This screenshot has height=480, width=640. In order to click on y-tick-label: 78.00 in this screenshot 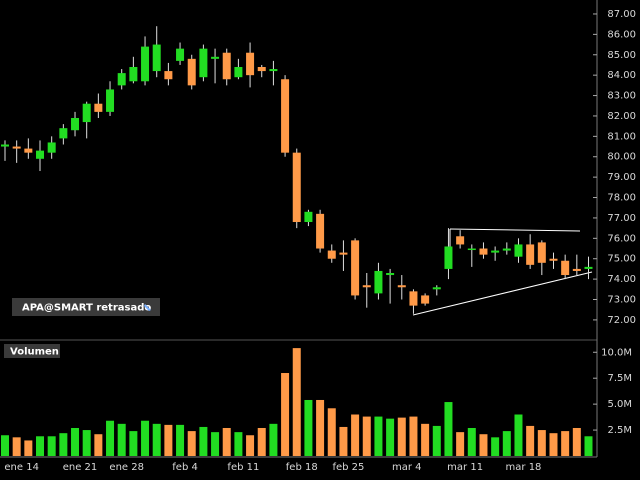, I will do `click(621, 198)`.